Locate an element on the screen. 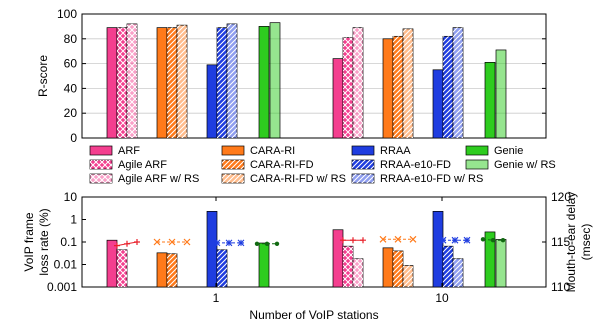  xtick-label-1: 1 is located at coordinates (216, 298).